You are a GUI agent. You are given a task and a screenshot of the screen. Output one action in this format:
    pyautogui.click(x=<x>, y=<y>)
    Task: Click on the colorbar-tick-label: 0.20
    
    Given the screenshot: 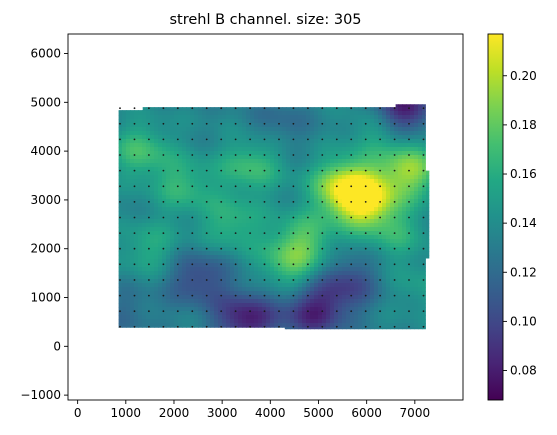 What is the action you would take?
    pyautogui.click(x=523, y=76)
    